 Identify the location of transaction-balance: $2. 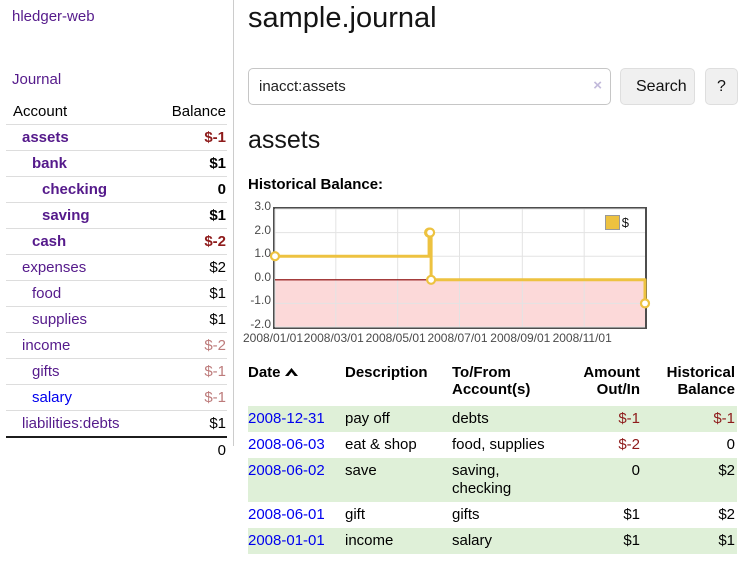
(726, 514).